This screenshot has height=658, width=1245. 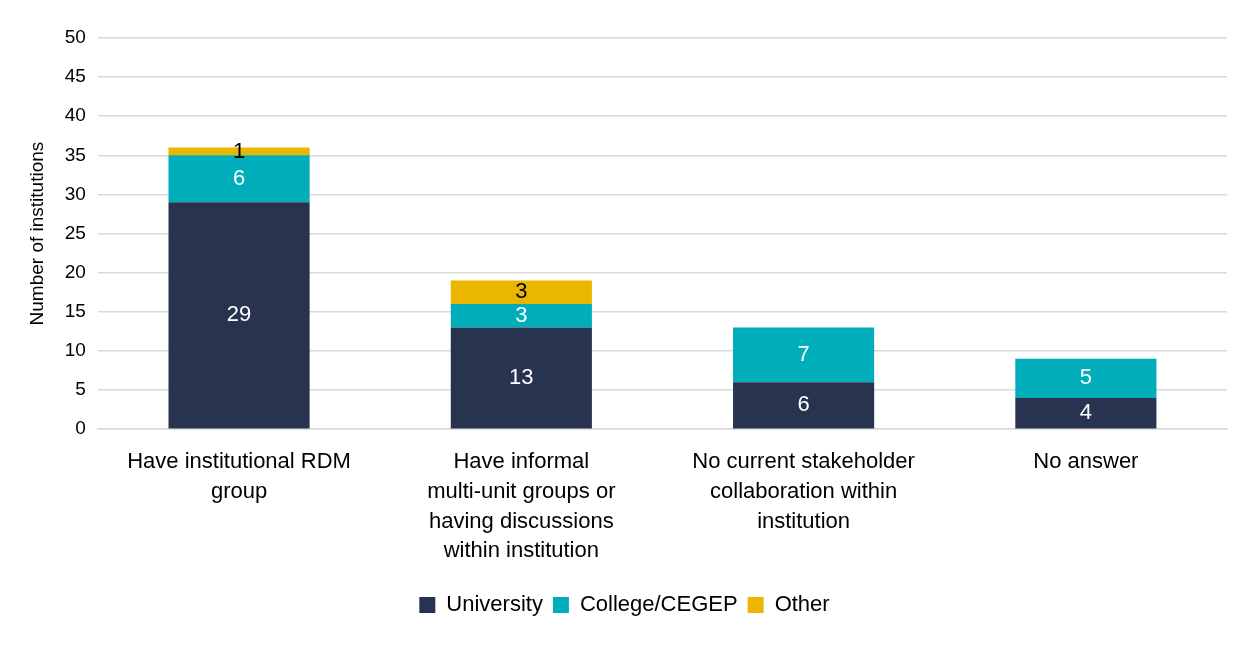 I want to click on legend-label: Other, so click(x=802, y=604).